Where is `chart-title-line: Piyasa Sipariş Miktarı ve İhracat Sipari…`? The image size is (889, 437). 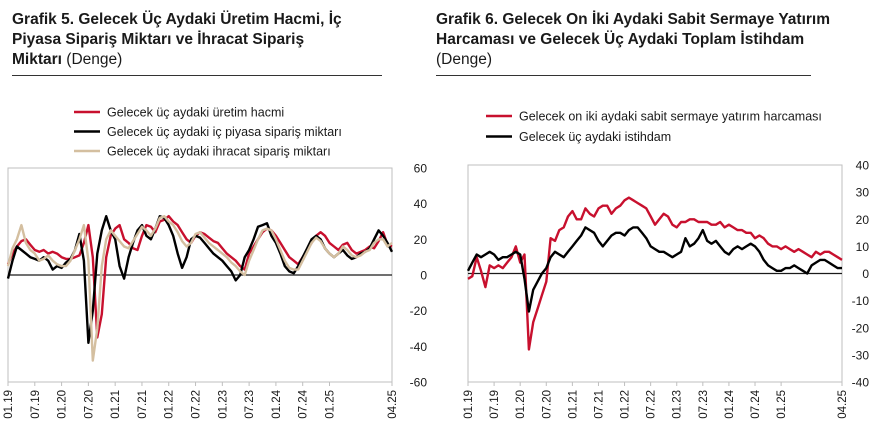 chart-title-line: Piyasa Sipariş Miktarı ve İhracat Sipari… is located at coordinates (158, 39).